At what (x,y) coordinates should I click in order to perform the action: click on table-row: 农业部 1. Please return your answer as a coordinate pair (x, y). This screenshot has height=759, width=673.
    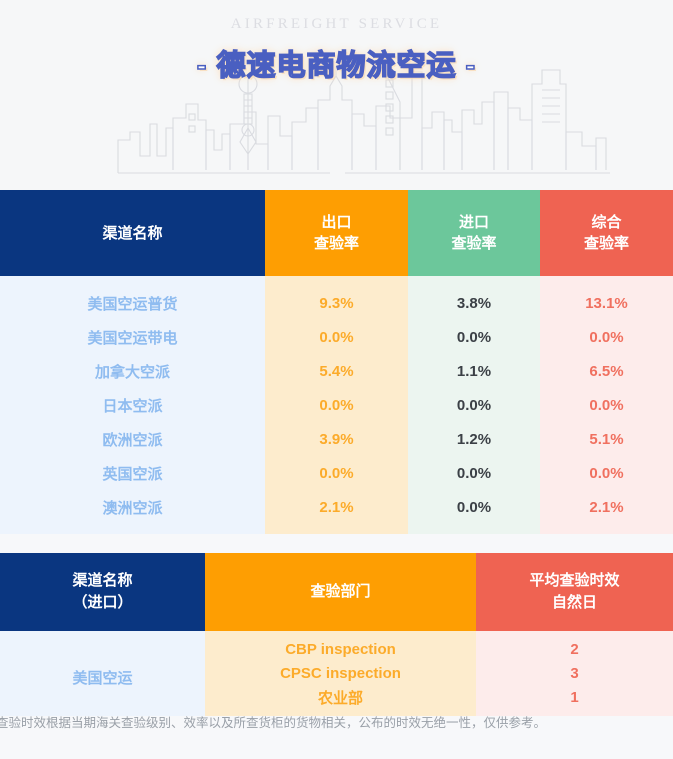
    Looking at the image, I should click on (336, 701).